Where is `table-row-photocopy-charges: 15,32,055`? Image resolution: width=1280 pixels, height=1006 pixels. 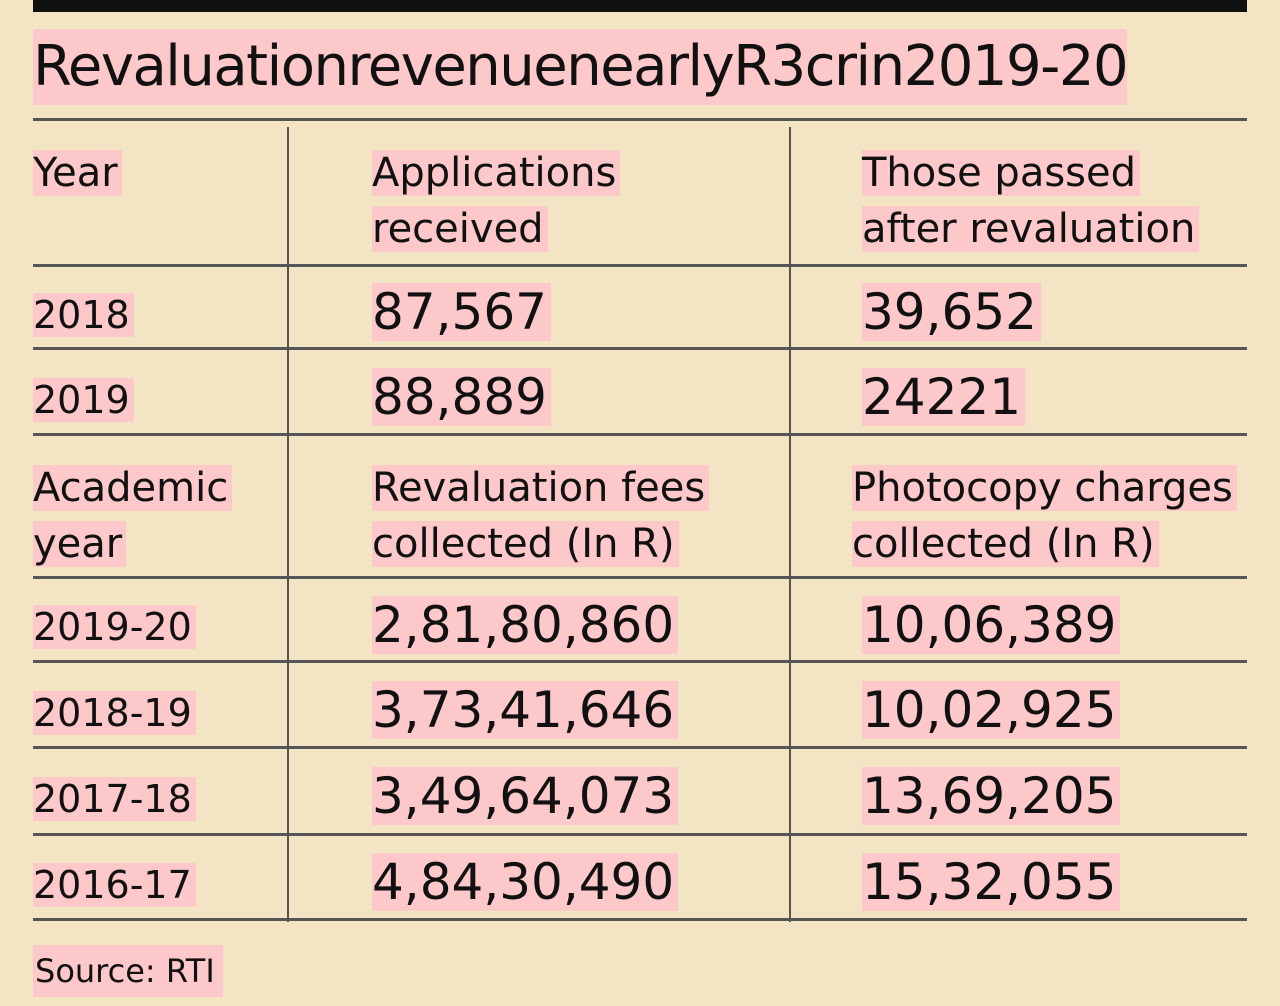
table-row-photocopy-charges: 15,32,055 is located at coordinates (991, 882).